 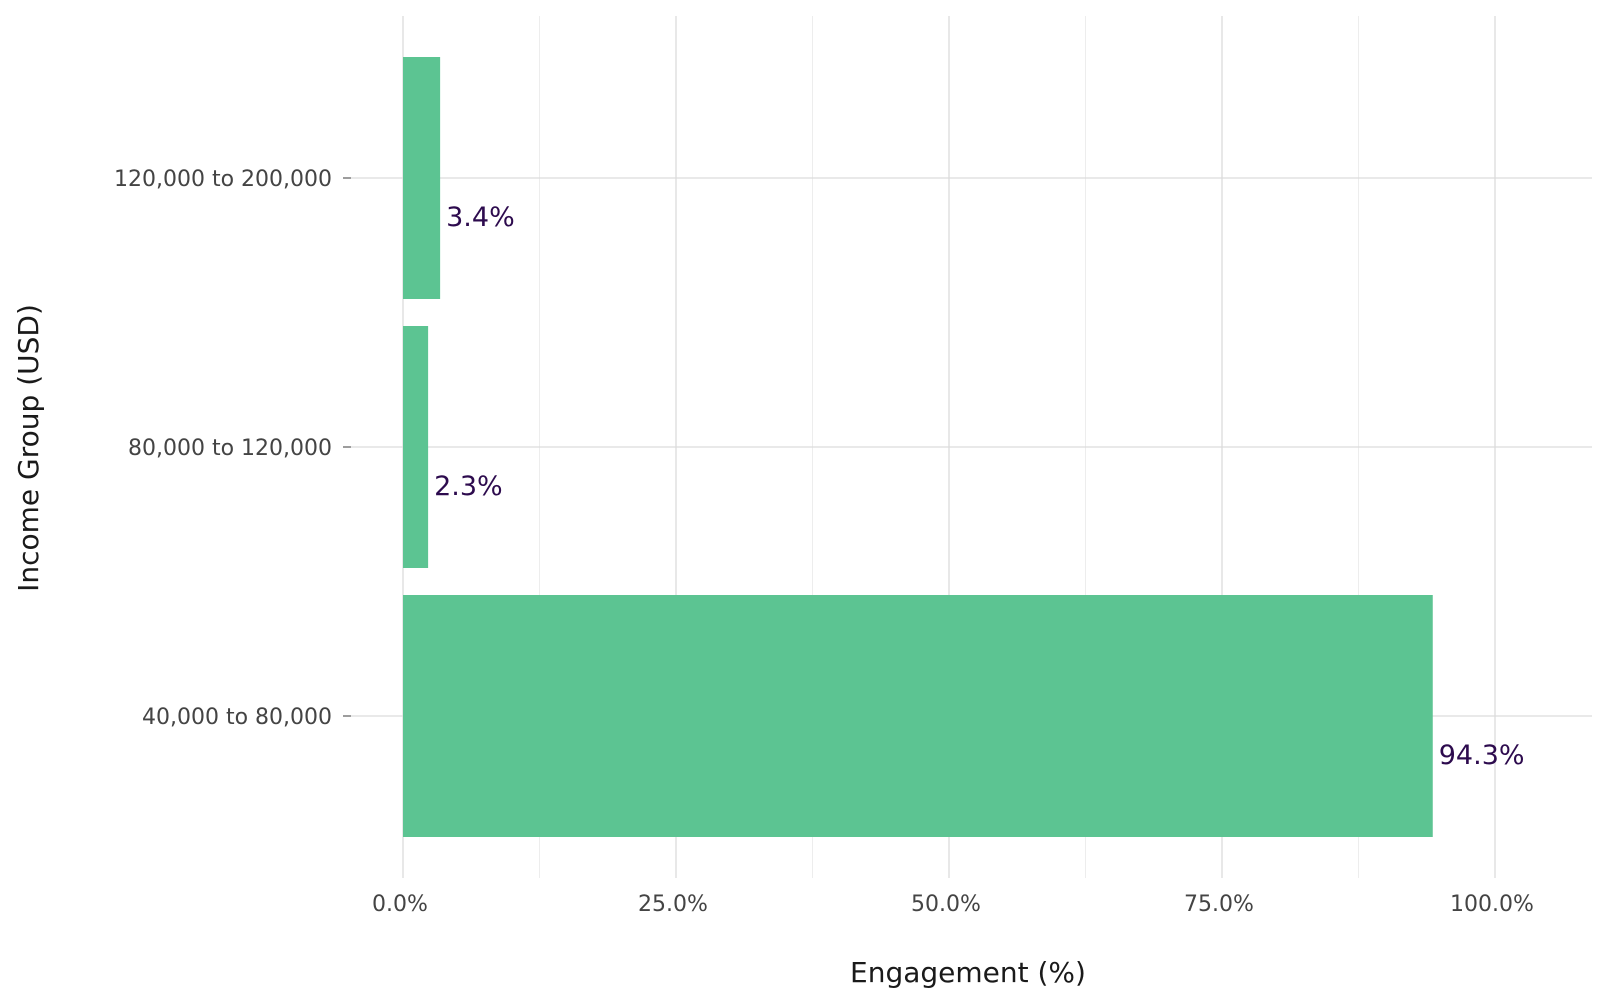 What do you see at coordinates (223, 179) in the screenshot?
I see `y-tick-label: 120,000 to 200,000` at bounding box center [223, 179].